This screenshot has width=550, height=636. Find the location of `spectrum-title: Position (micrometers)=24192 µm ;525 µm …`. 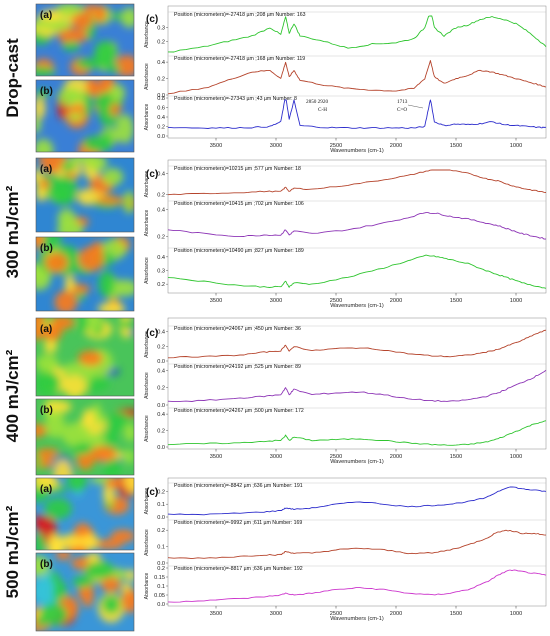

spectrum-title: Position (micrometers)=24192 µm ;525 µm … is located at coordinates (237, 367).